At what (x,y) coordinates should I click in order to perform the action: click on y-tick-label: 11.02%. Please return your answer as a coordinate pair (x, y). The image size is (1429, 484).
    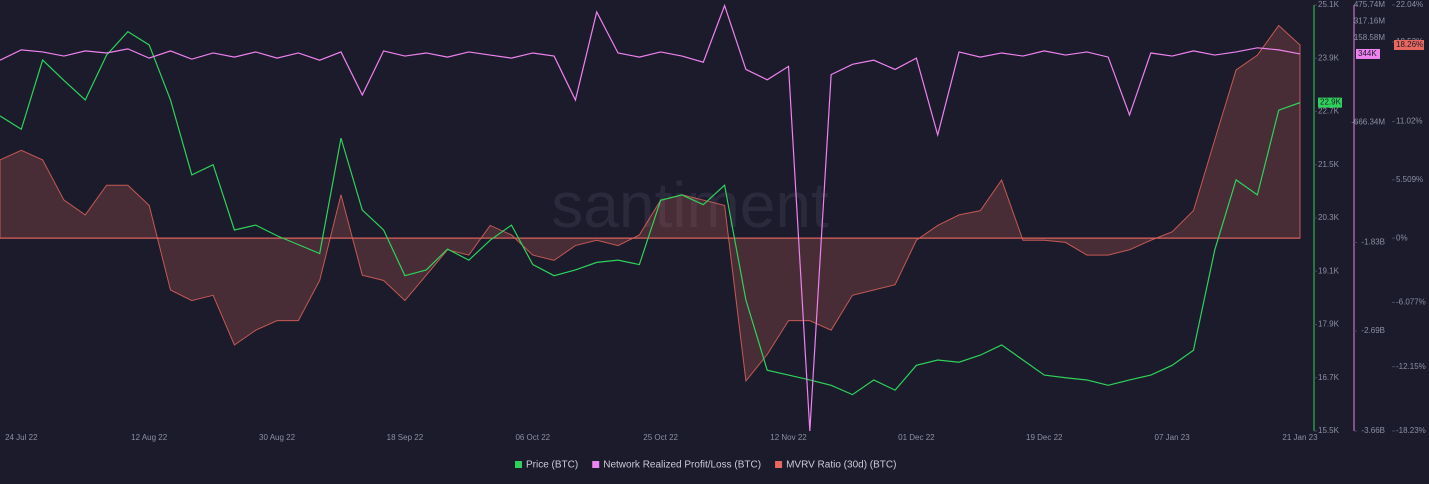
    Looking at the image, I should click on (1409, 121).